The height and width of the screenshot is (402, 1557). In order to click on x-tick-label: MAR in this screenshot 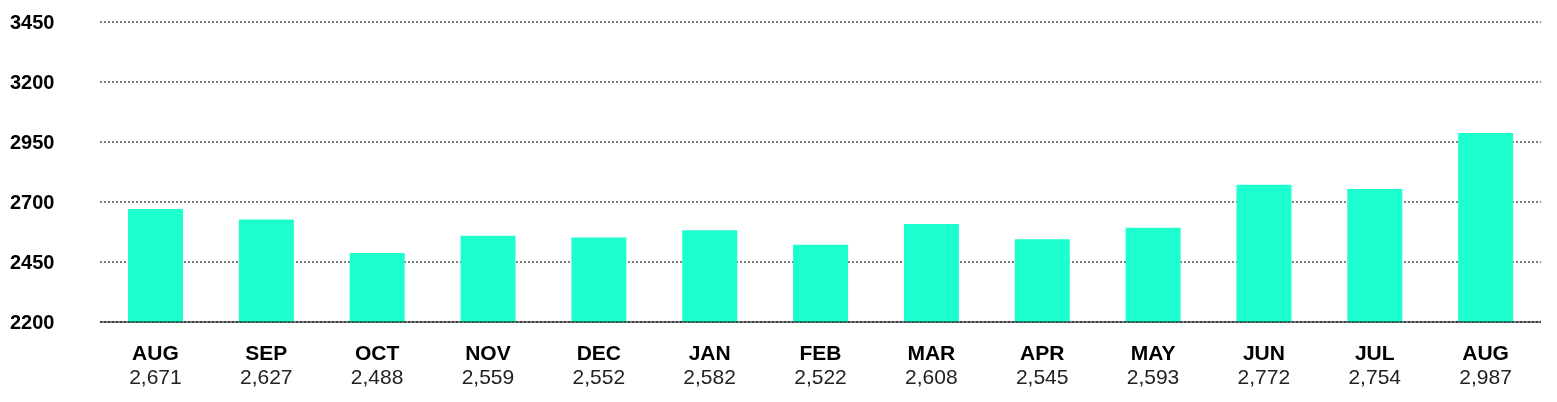, I will do `click(931, 352)`.